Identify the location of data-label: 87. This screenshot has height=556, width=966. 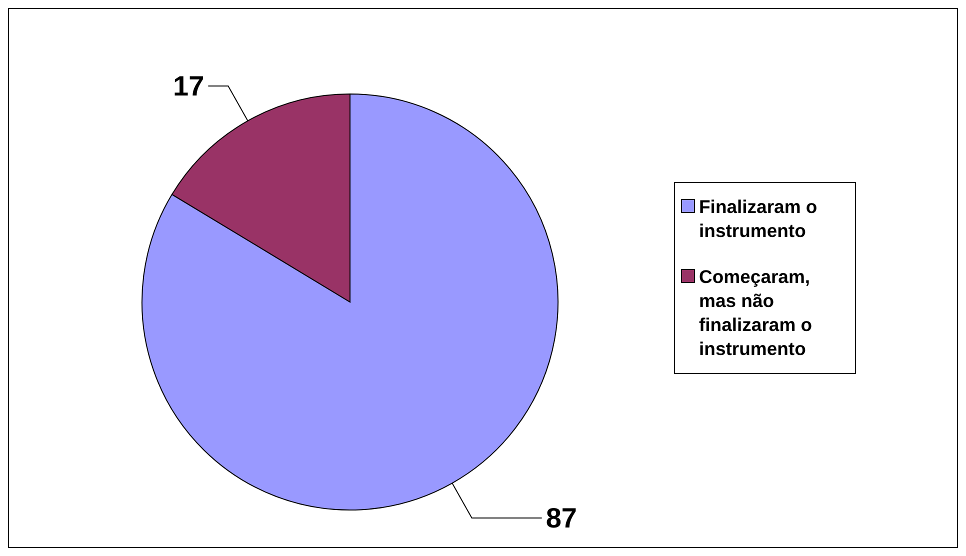
(561, 518).